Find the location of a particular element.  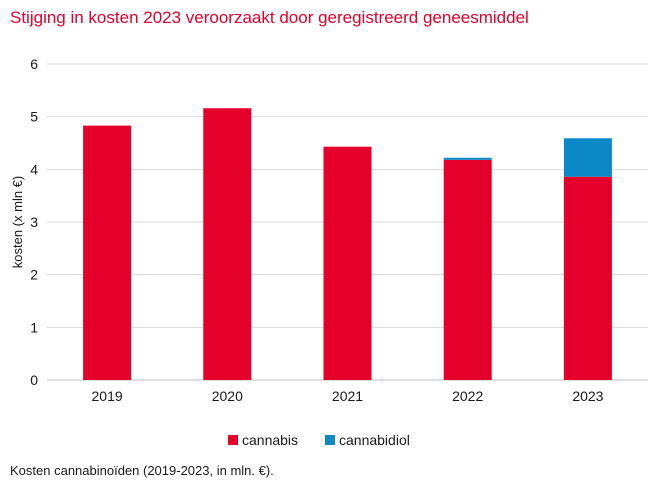

legend-label-cannabidiol: cannabidiol is located at coordinates (374, 440).